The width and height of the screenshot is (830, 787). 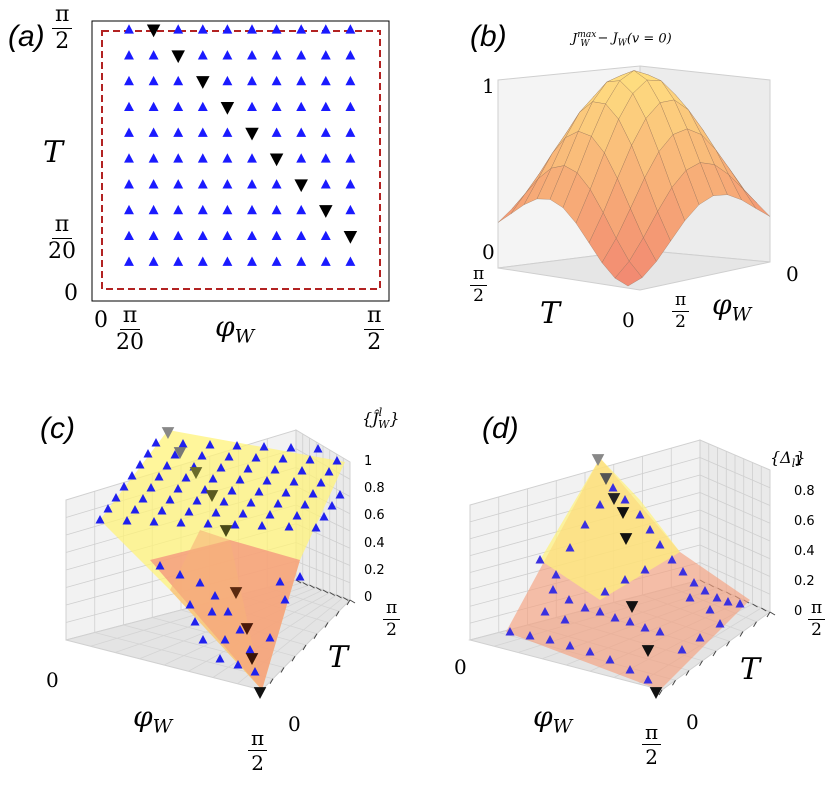 I want to click on panel-b-phi-tick-pi2: π 2, so click(x=681, y=311).